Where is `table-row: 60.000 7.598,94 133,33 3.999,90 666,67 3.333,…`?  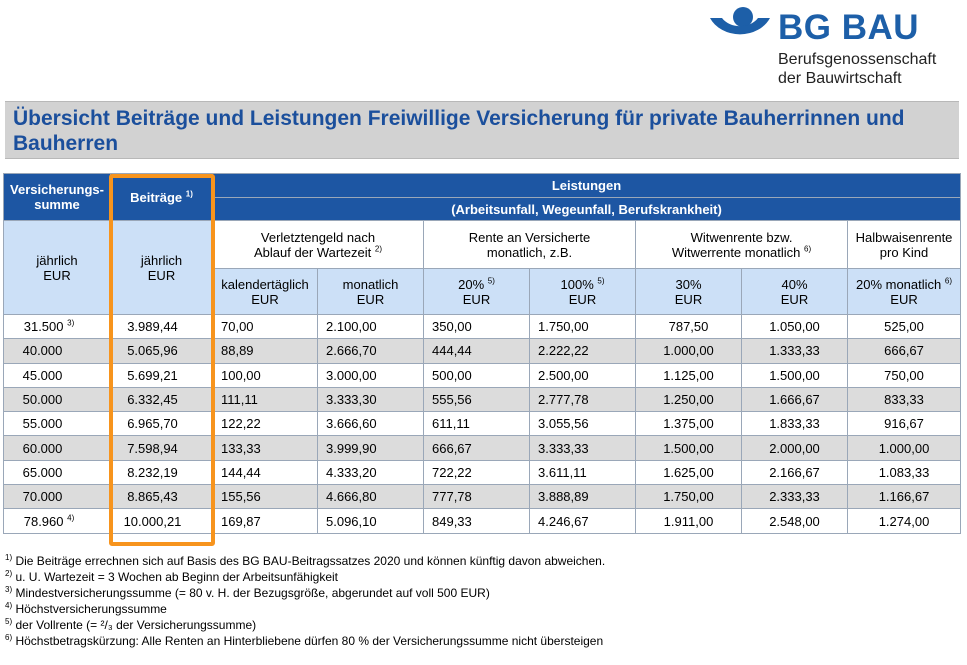 table-row: 60.000 7.598,94 133,33 3.999,90 666,67 3.333,… is located at coordinates (482, 448).